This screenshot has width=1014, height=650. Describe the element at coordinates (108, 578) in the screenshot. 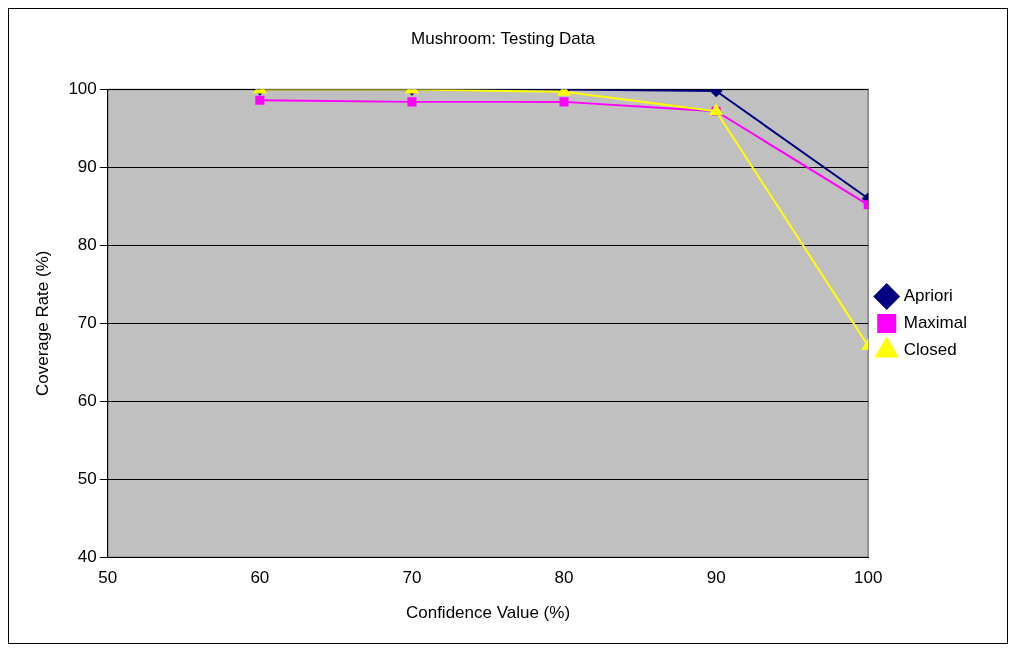

I see `x-tick-label: 50` at that location.